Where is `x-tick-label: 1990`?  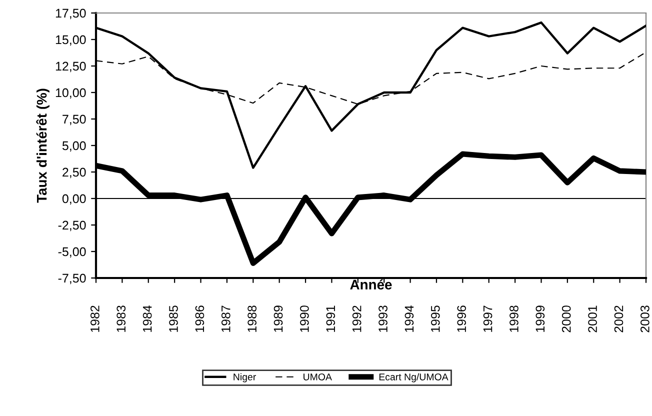
x-tick-label: 1990 is located at coordinates (304, 319).